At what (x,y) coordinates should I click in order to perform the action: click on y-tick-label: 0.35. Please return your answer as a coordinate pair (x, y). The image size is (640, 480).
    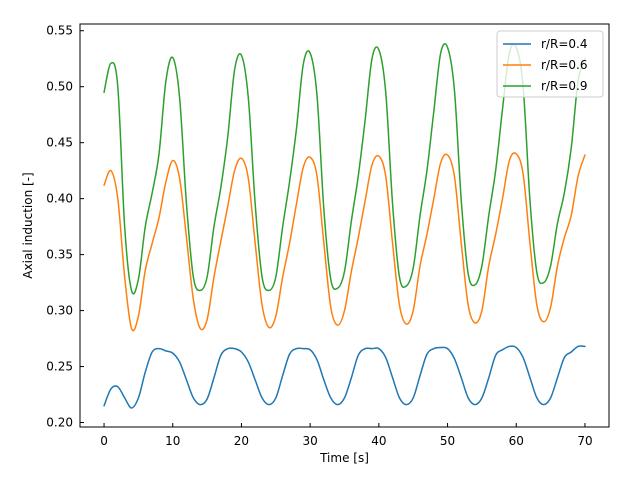
    Looking at the image, I should click on (59, 255).